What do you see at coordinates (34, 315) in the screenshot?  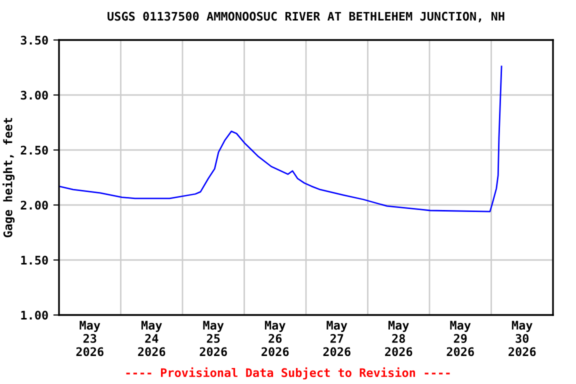 I see `y-tick-label: 1.00` at bounding box center [34, 315].